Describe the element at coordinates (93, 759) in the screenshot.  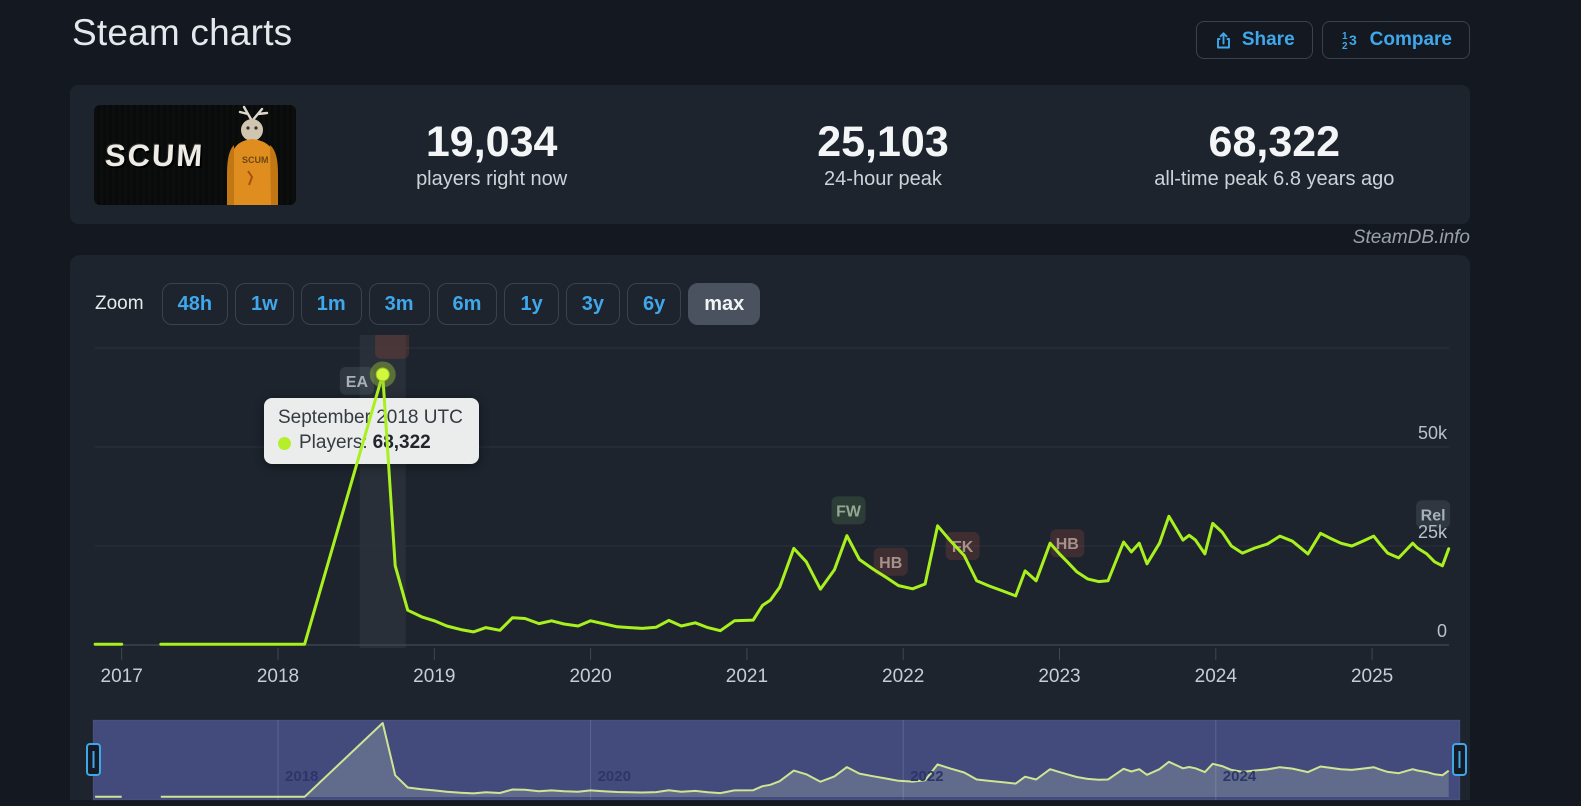
I see `navigator-handle-left` at that location.